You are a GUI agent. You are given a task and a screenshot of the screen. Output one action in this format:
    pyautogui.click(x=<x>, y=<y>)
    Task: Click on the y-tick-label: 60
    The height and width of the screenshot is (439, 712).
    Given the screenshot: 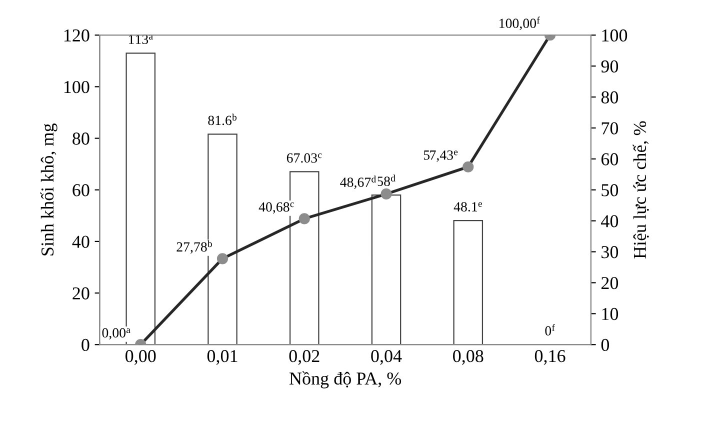 What is the action you would take?
    pyautogui.click(x=81, y=190)
    